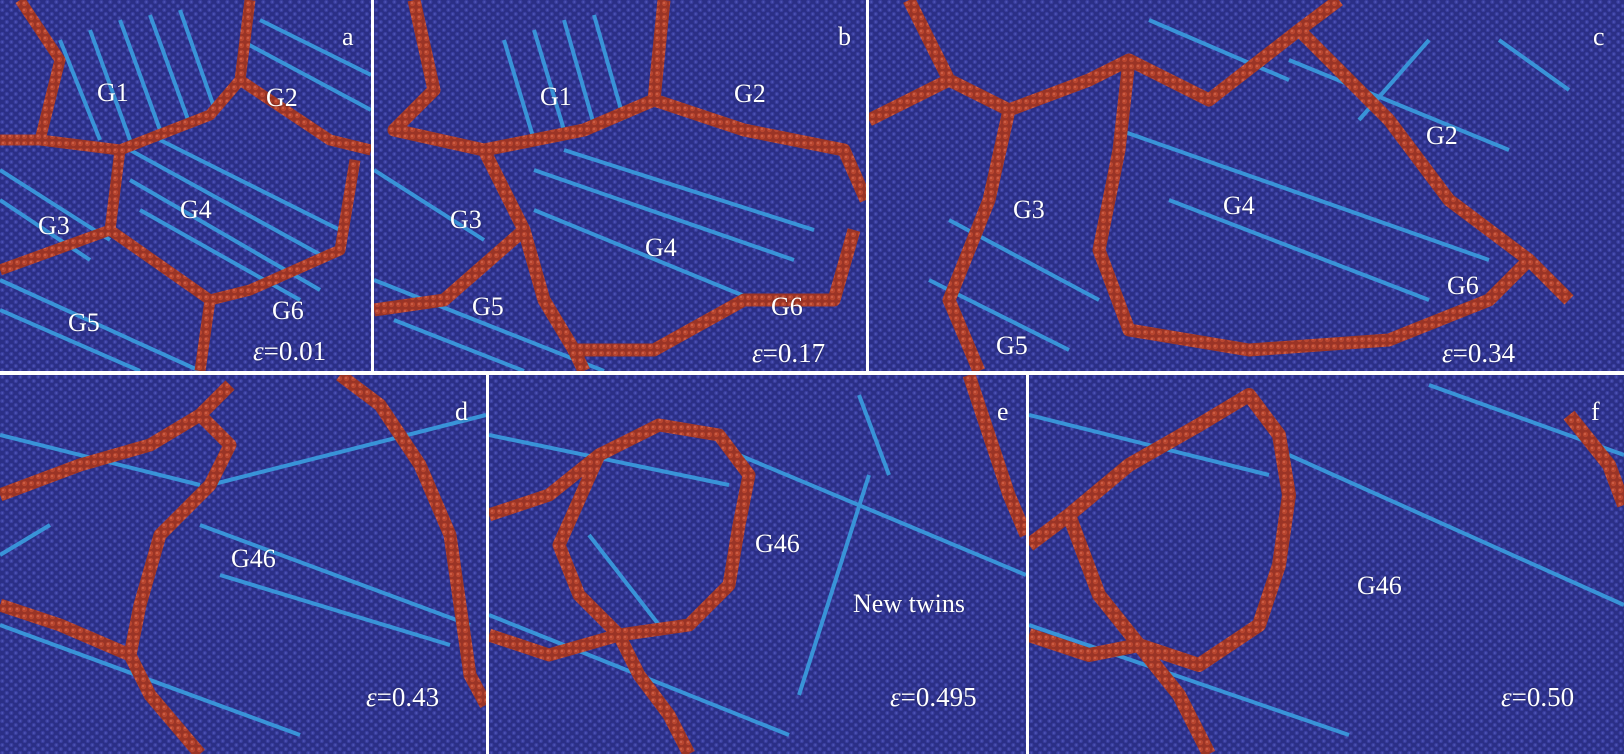 The width and height of the screenshot is (1624, 754). Describe the element at coordinates (1599, 36) in the screenshot. I see `panel-letter: c` at that location.